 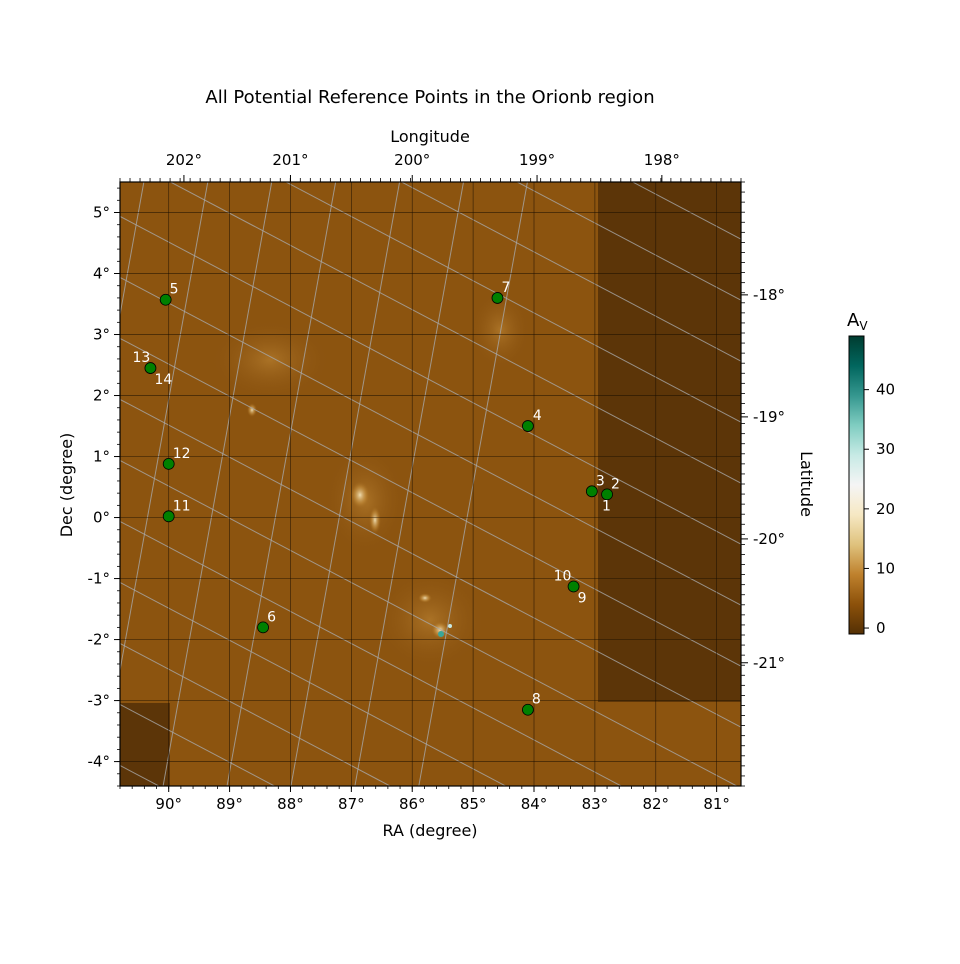 I want to click on reference-point-label: 3, so click(x=600, y=481).